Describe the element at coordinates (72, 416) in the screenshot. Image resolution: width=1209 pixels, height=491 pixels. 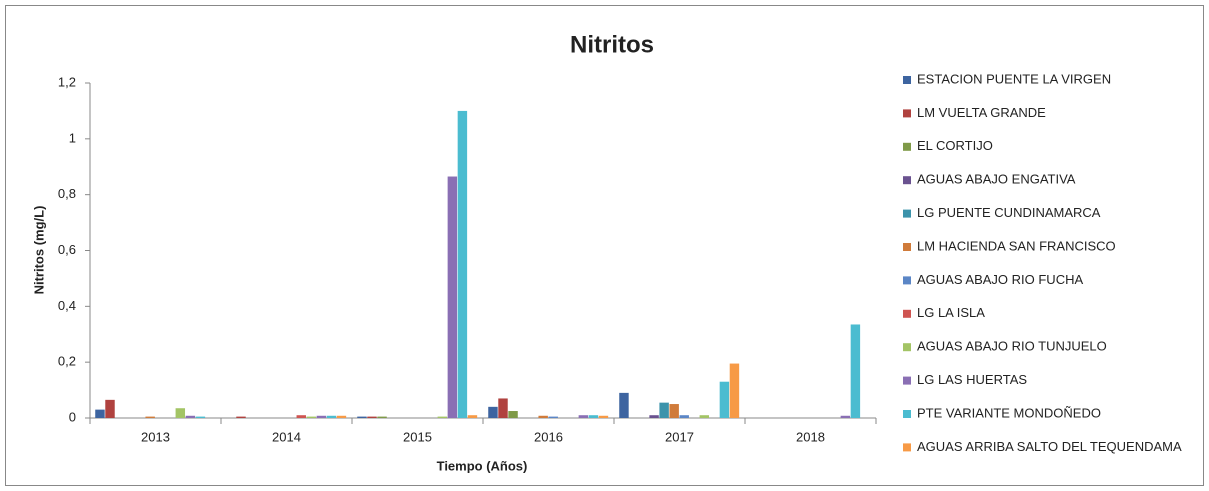
I see `y-tick-label: 0` at that location.